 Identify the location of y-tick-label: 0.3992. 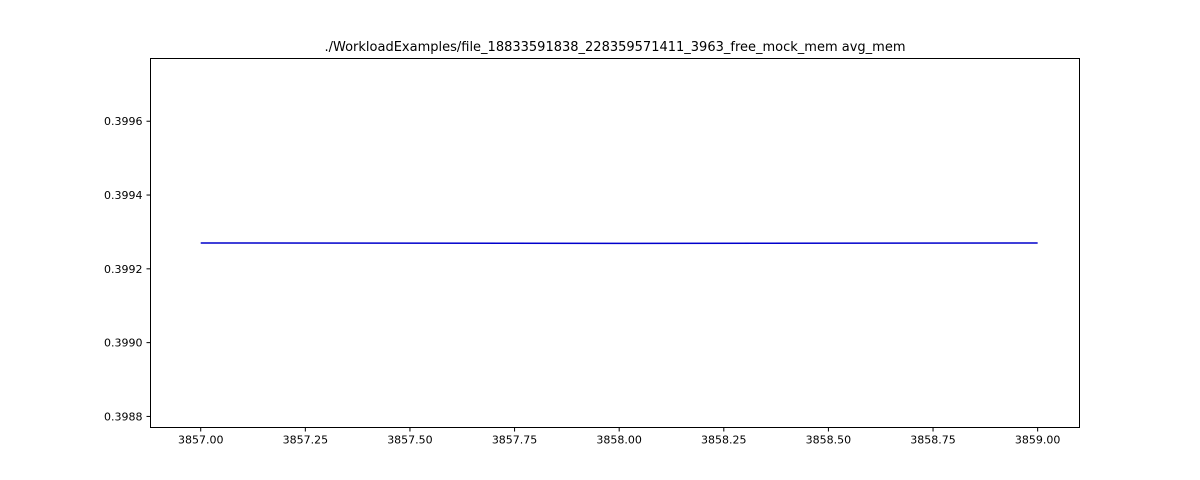
(123, 269).